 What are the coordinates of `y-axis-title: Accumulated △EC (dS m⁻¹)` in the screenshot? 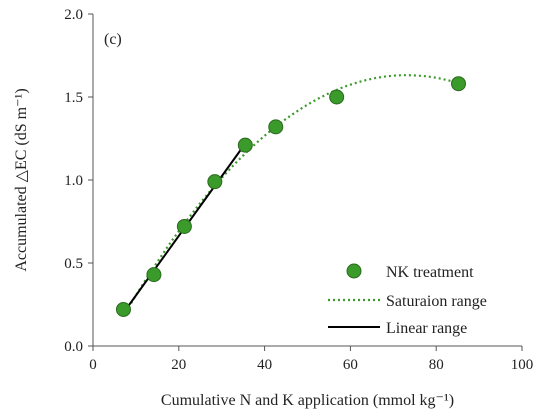 It's located at (21, 179).